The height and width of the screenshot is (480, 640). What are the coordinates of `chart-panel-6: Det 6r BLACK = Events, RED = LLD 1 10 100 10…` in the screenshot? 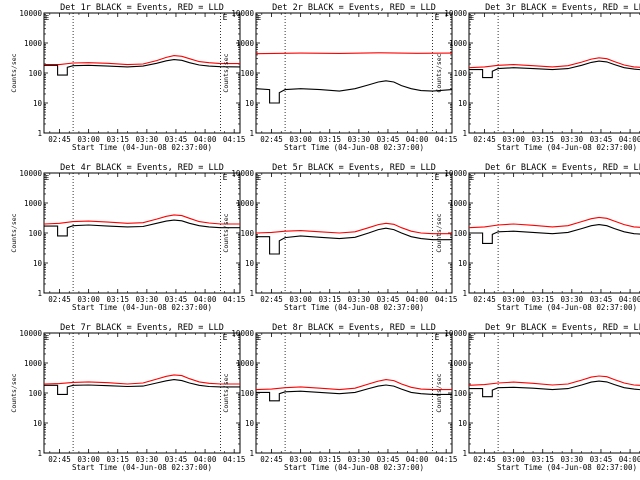 It's located at (537, 237).